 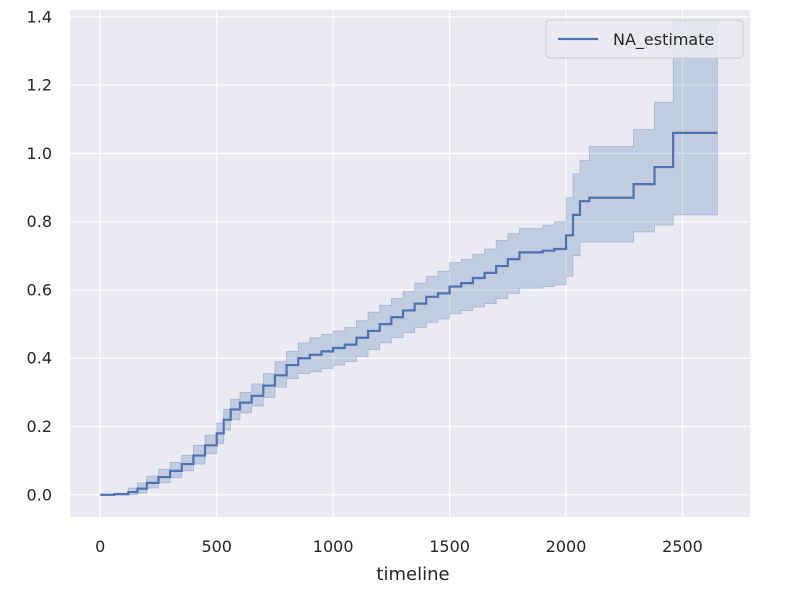 What do you see at coordinates (39, 221) in the screenshot?
I see `y-tick-label: 0.8` at bounding box center [39, 221].